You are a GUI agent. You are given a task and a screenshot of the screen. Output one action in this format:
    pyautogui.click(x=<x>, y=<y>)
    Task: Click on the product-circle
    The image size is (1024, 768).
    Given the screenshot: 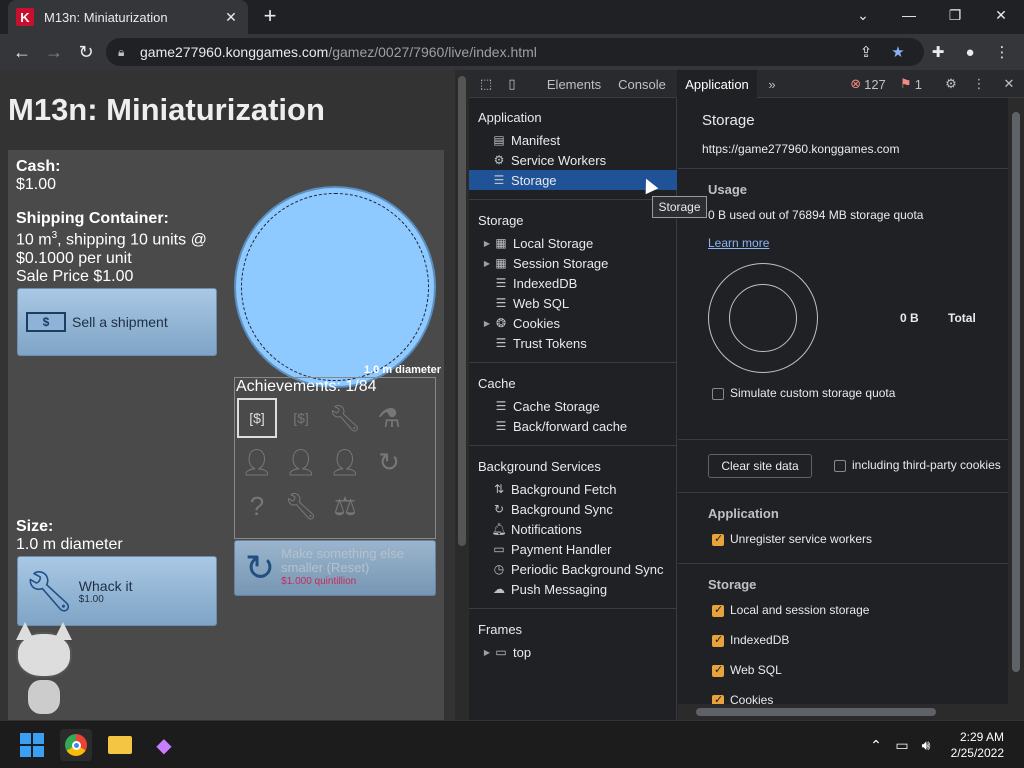 What is the action you would take?
    pyautogui.click(x=335, y=287)
    